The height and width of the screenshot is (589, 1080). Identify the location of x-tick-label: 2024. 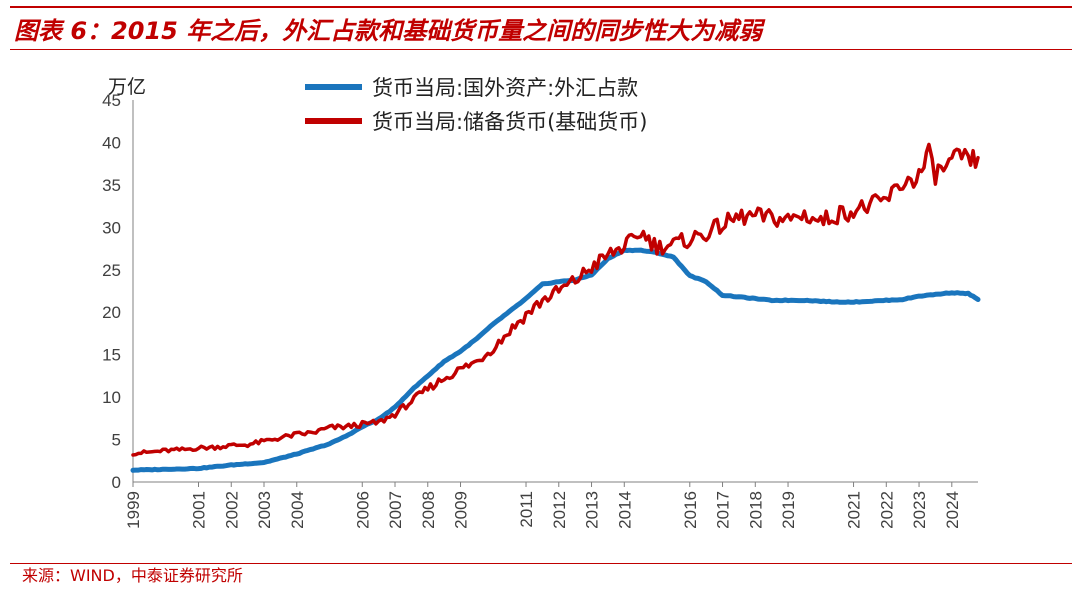
(952, 510).